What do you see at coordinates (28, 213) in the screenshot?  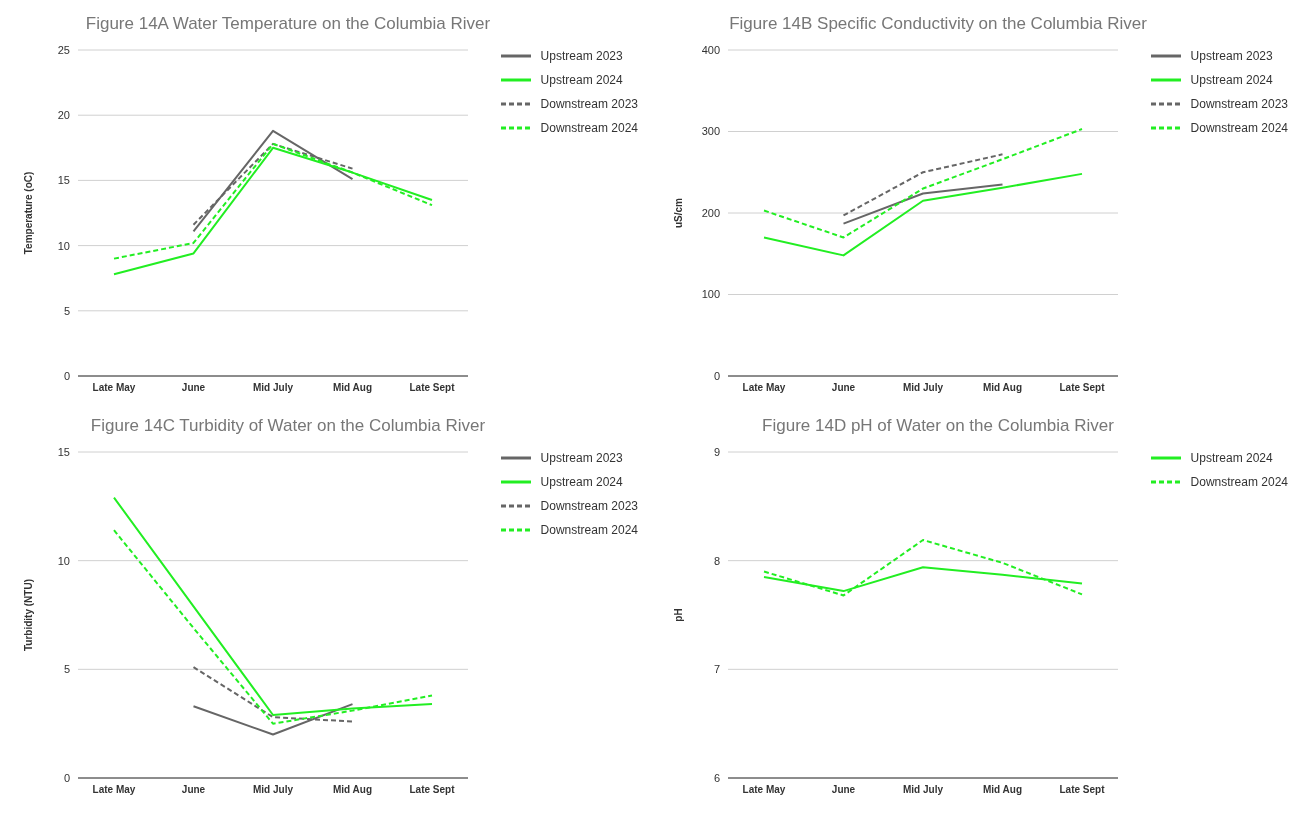 I see `y-axis-title: Temperature (oC)` at bounding box center [28, 213].